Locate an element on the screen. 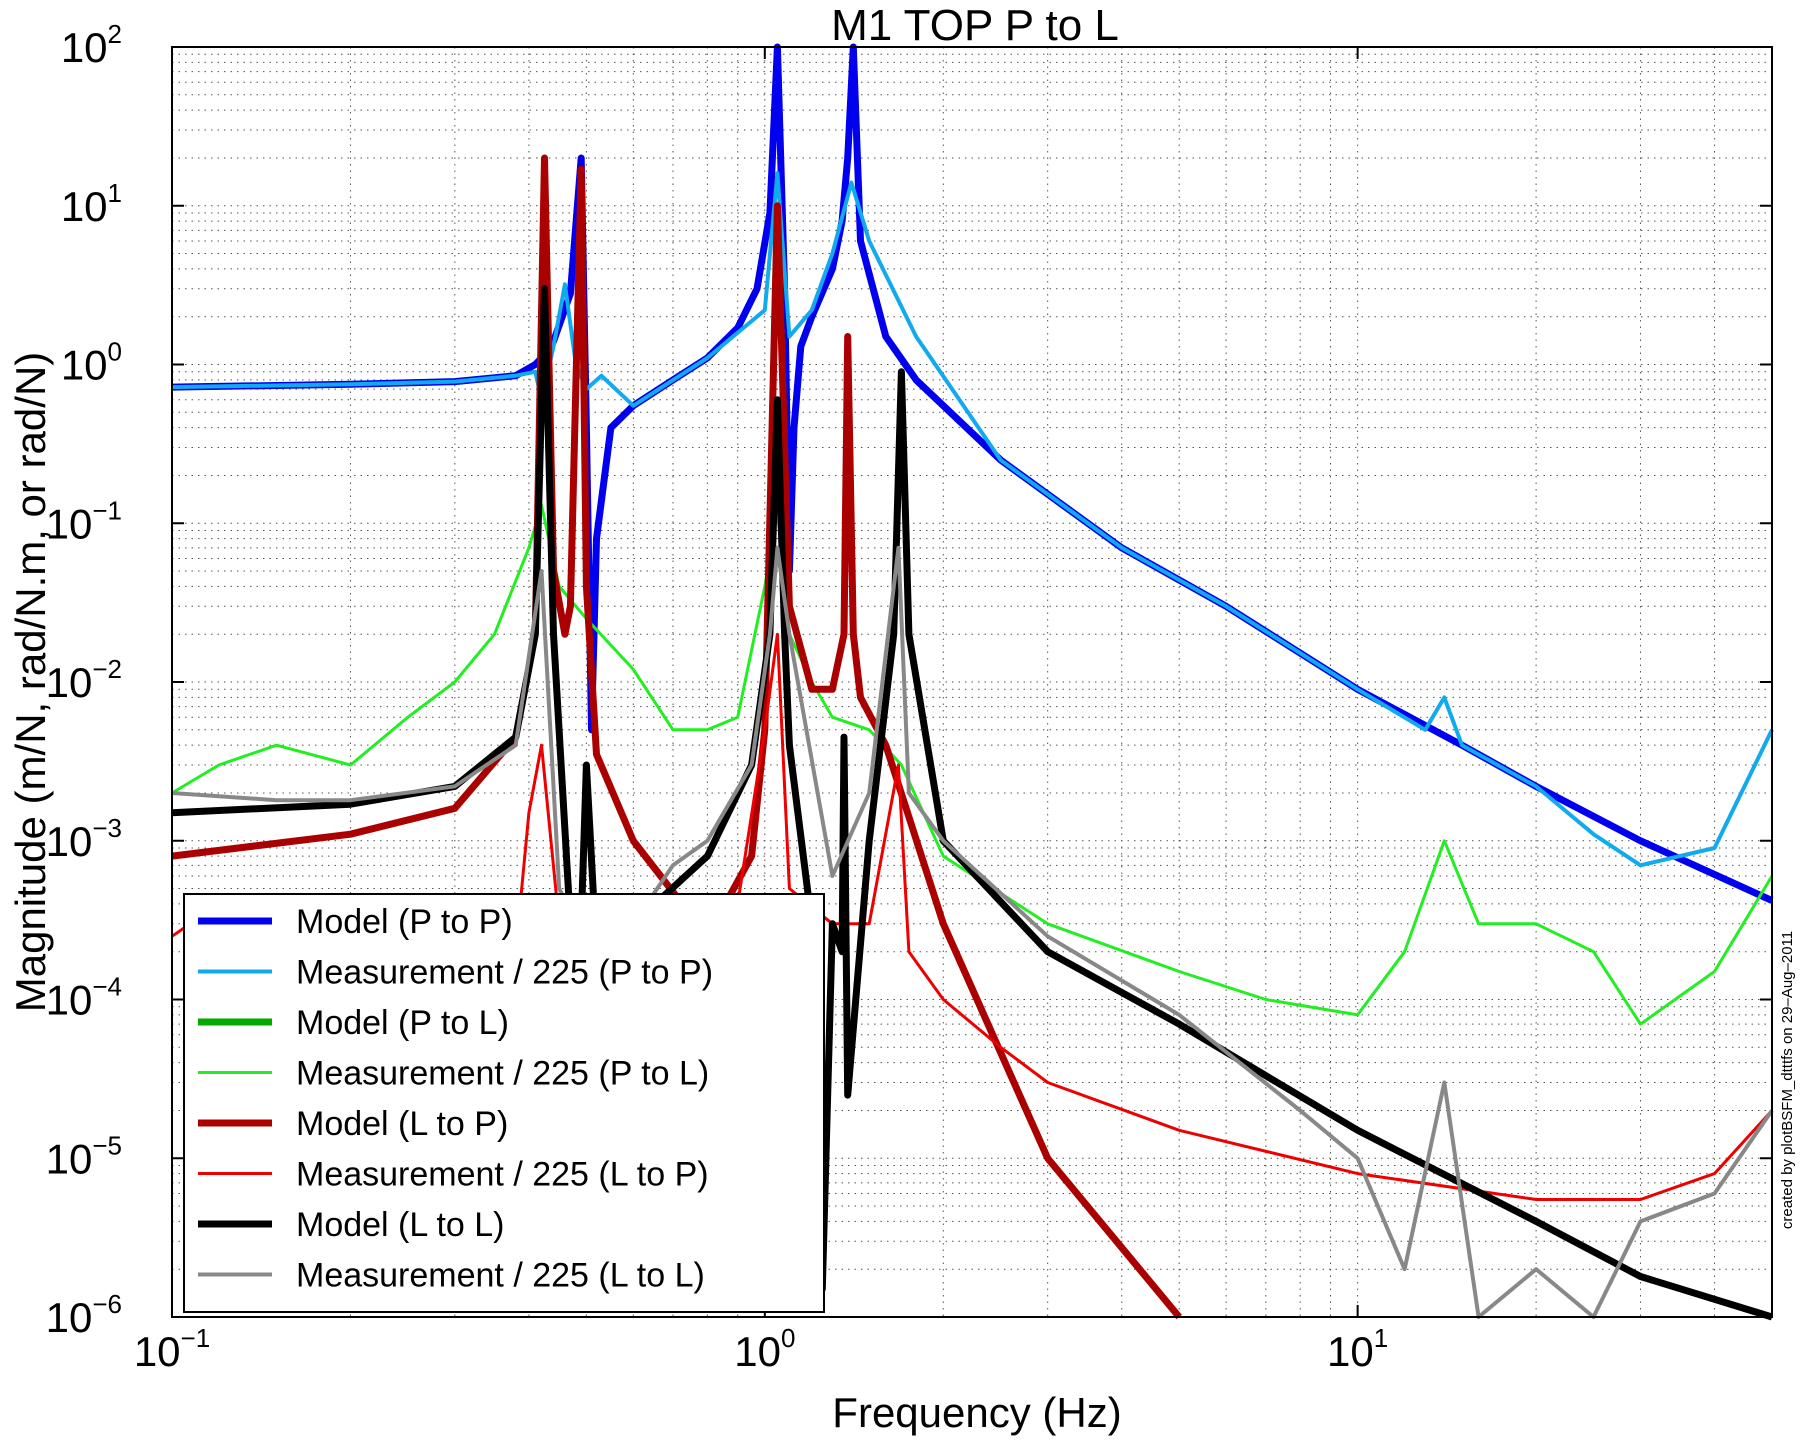  legend-label-6: Model (L to L) is located at coordinates (400, 1225).